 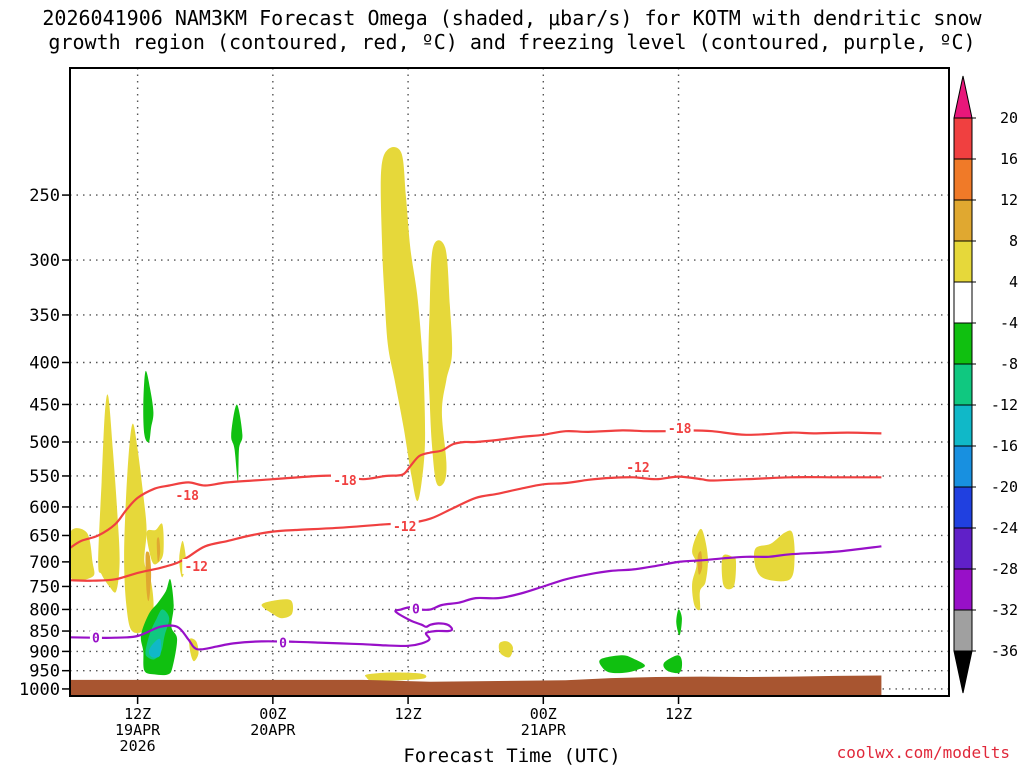 I want to click on x-tick-label: 19APR, so click(x=138, y=730).